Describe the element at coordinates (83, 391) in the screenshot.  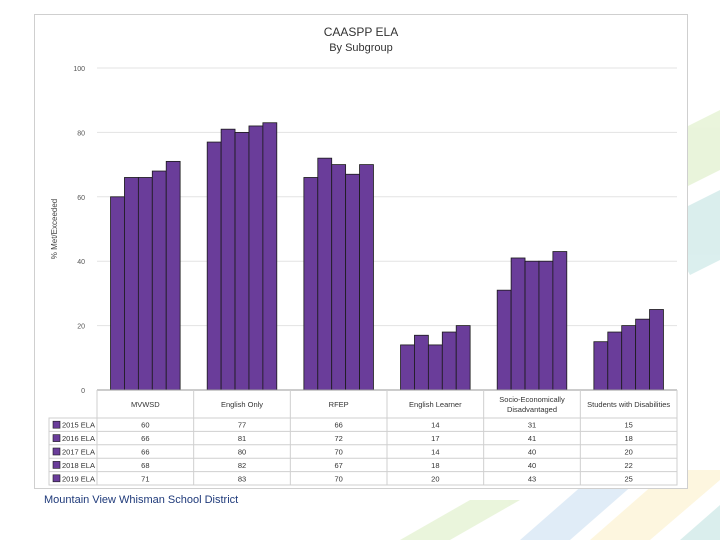
I see `y-tick-label: 0` at that location.